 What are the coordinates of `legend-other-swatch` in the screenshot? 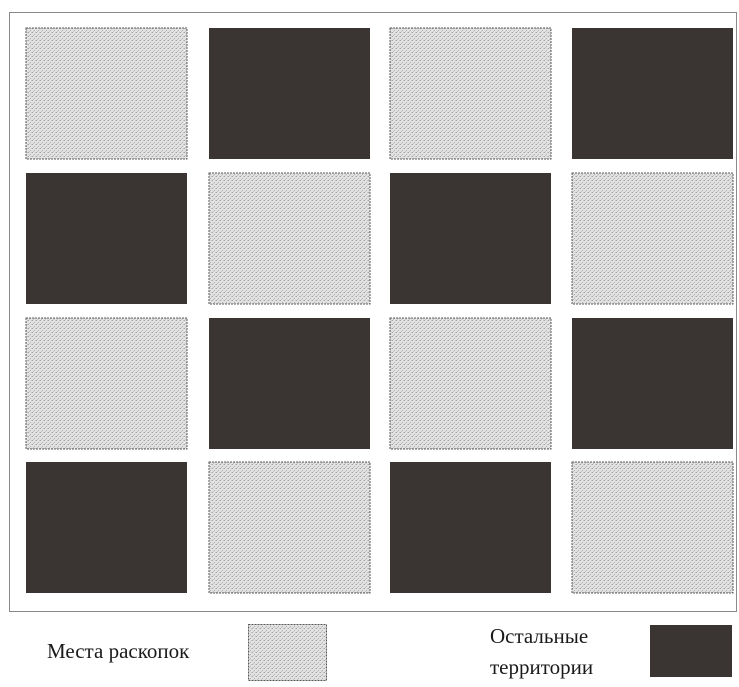 It's located at (691, 651).